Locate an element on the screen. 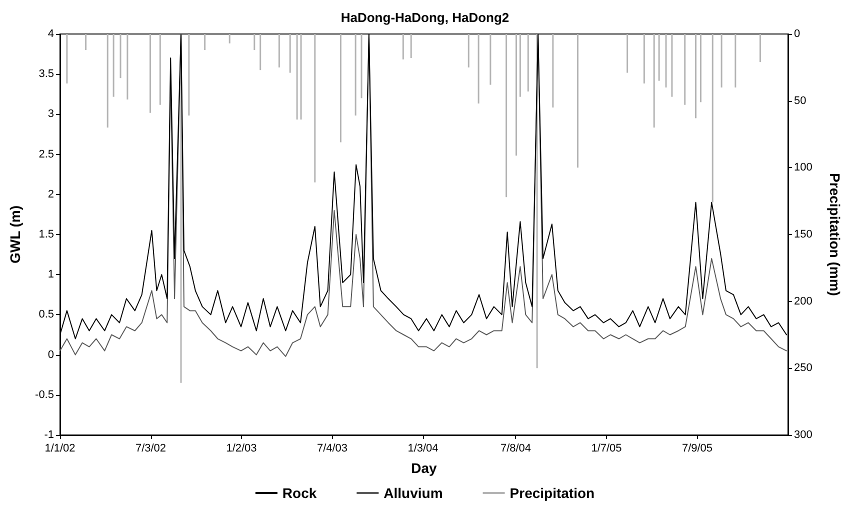 Image resolution: width=850 pixels, height=507 pixels. y-axis-title: GWL (m) is located at coordinates (15, 234).